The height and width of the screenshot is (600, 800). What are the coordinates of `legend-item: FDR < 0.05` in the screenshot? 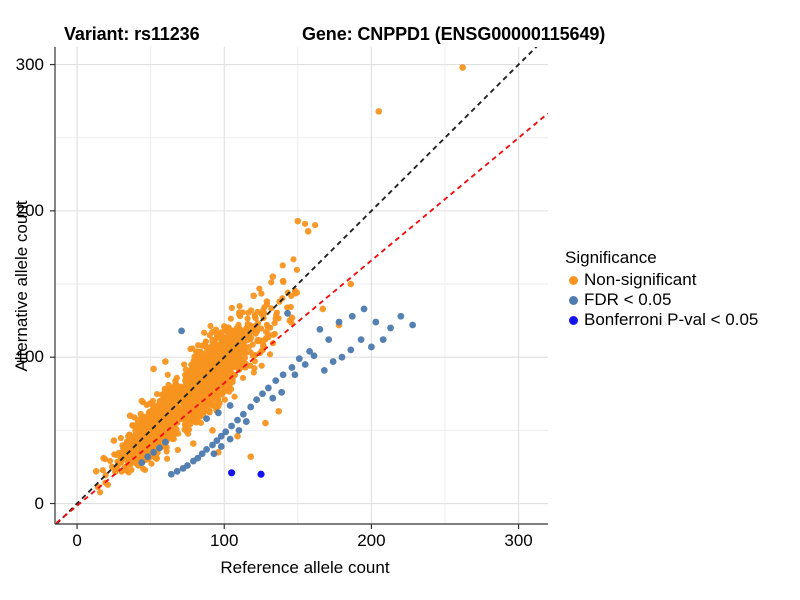 It's located at (682, 300).